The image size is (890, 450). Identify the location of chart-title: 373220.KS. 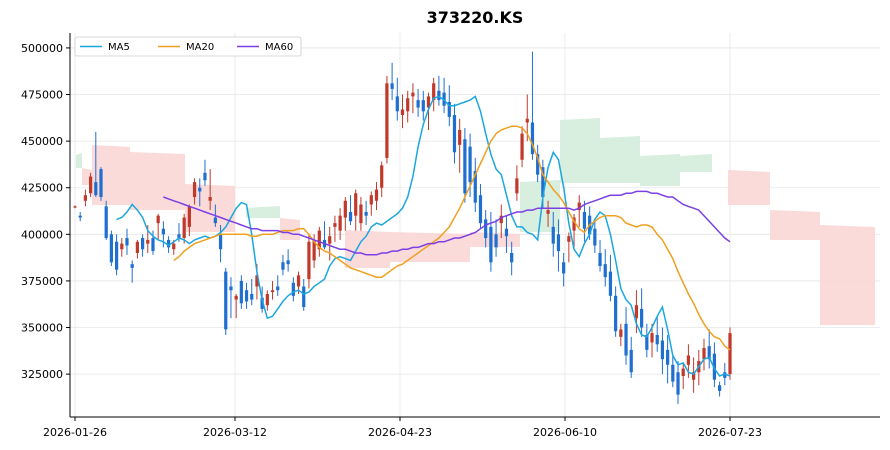
(475, 17).